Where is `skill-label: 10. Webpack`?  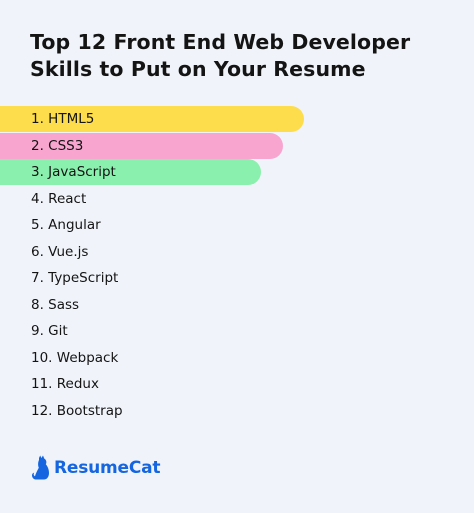
skill-label: 10. Webpack is located at coordinates (75, 357).